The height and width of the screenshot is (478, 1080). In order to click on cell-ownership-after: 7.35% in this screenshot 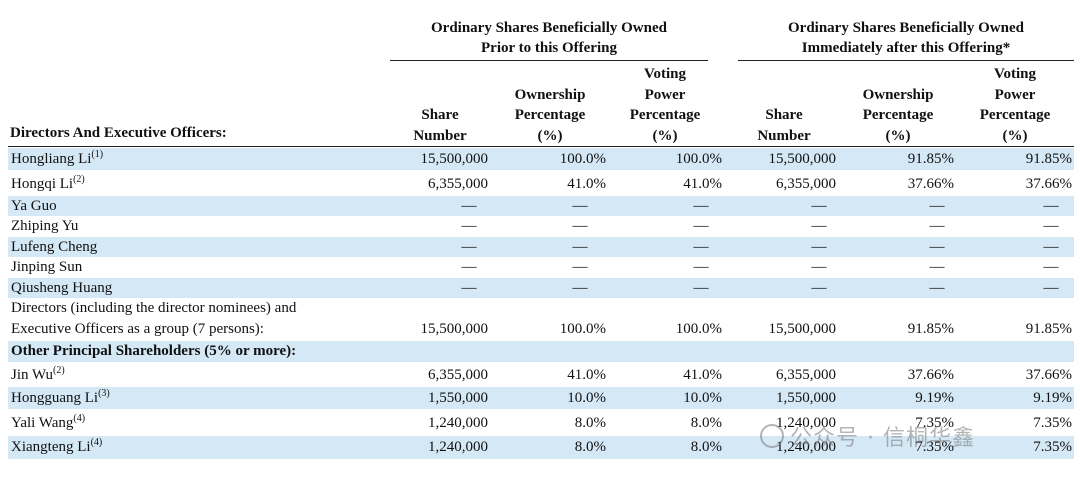, I will do `click(934, 447)`.